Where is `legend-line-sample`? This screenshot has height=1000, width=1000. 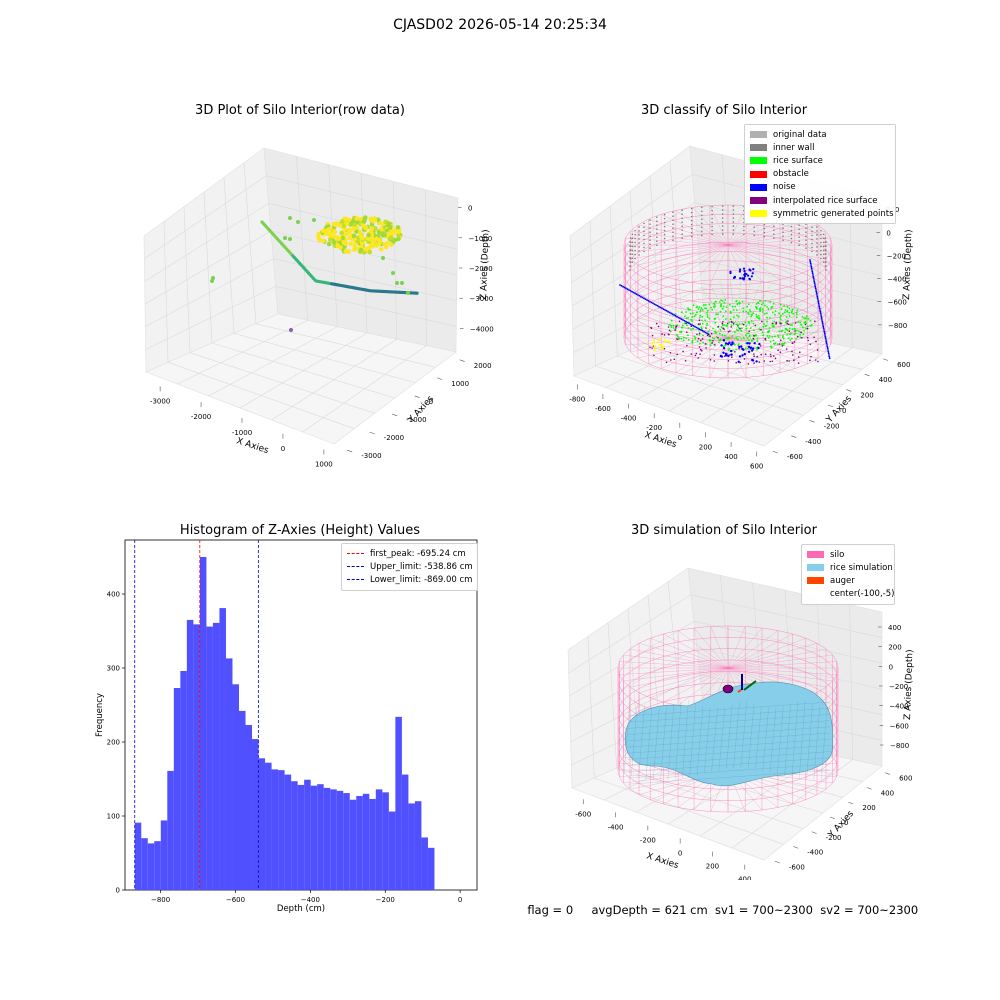 legend-line-sample is located at coordinates (355, 580).